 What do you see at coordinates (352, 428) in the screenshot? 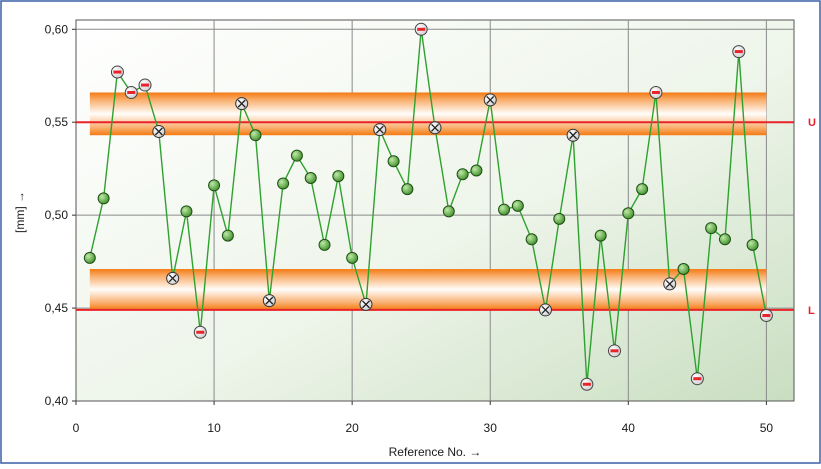
I see `x-tick-label: 20` at bounding box center [352, 428].